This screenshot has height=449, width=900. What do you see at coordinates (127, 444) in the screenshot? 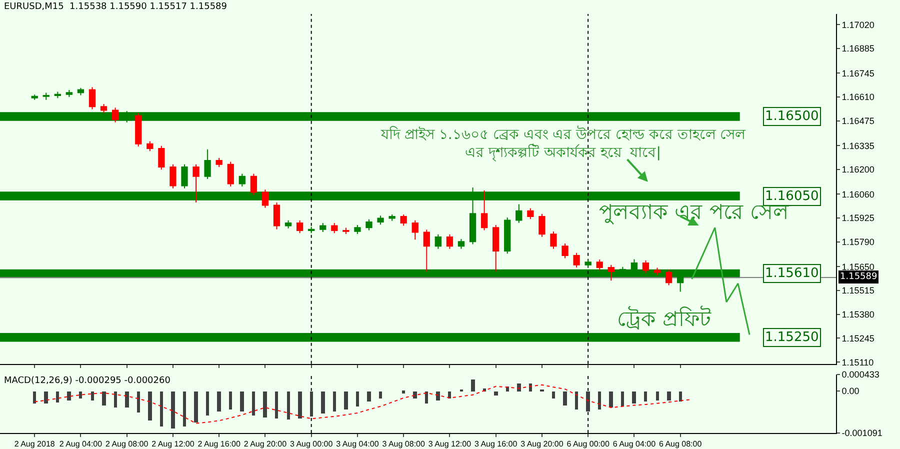
I see `x-tick-label: 2 Aug 08:00` at bounding box center [127, 444].